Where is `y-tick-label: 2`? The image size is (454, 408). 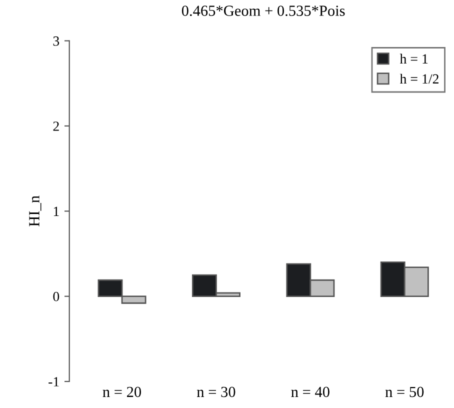
y-tick-label: 2 is located at coordinates (56, 126).